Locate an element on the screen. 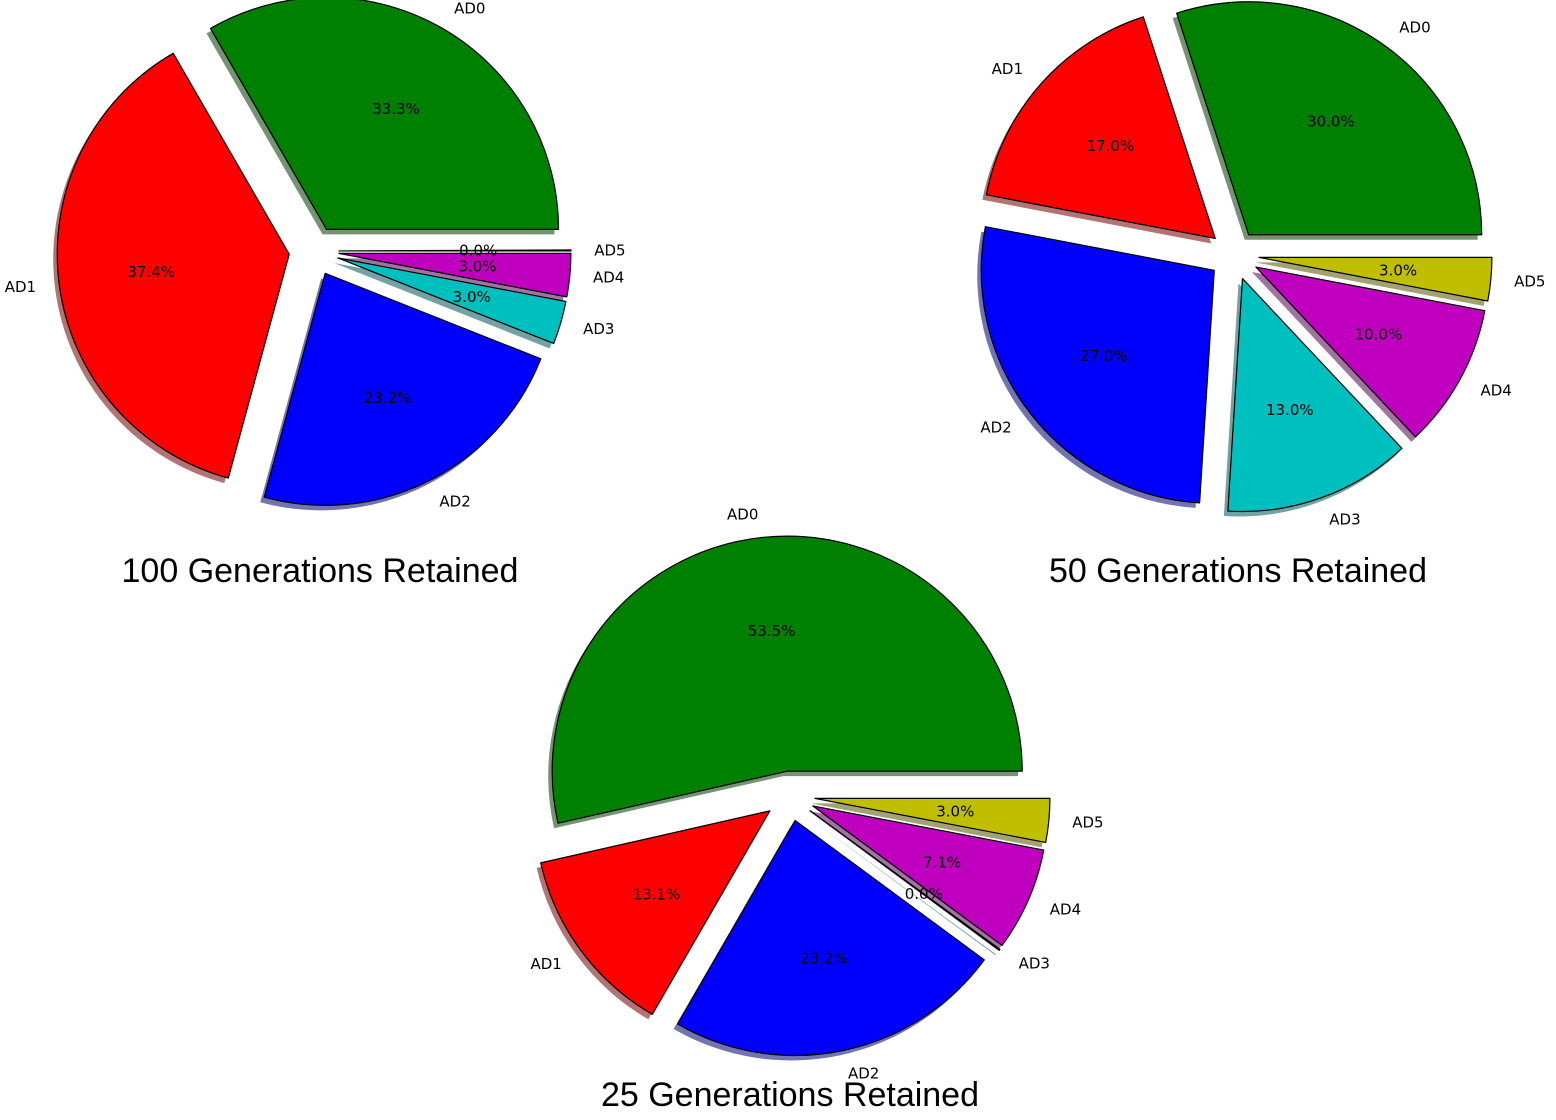 The image size is (1556, 1120). pie-percent-label: 30.0% is located at coordinates (1331, 122).